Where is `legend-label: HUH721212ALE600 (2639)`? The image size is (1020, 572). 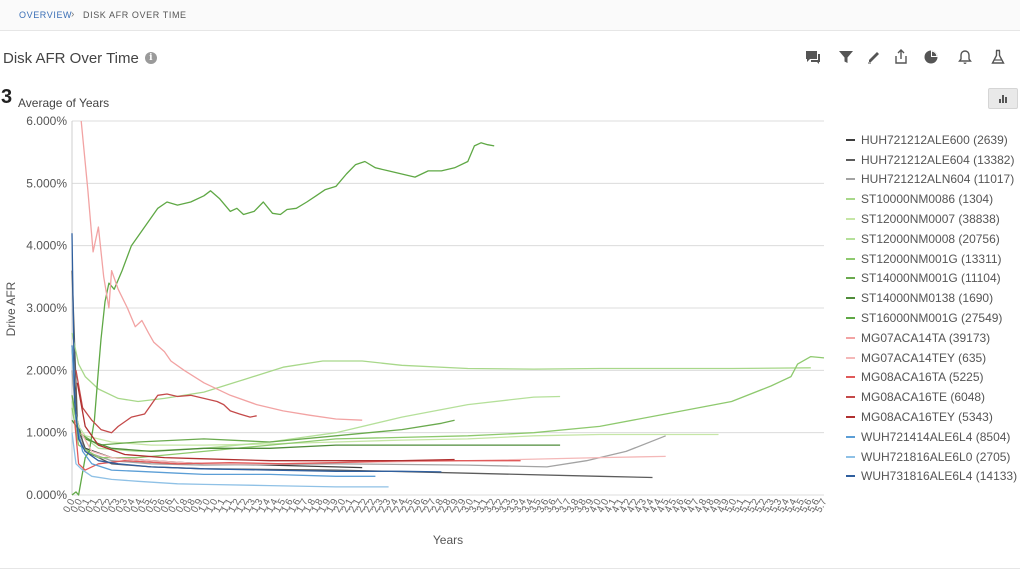 legend-label: HUH721212ALE600 (2639) is located at coordinates (934, 139).